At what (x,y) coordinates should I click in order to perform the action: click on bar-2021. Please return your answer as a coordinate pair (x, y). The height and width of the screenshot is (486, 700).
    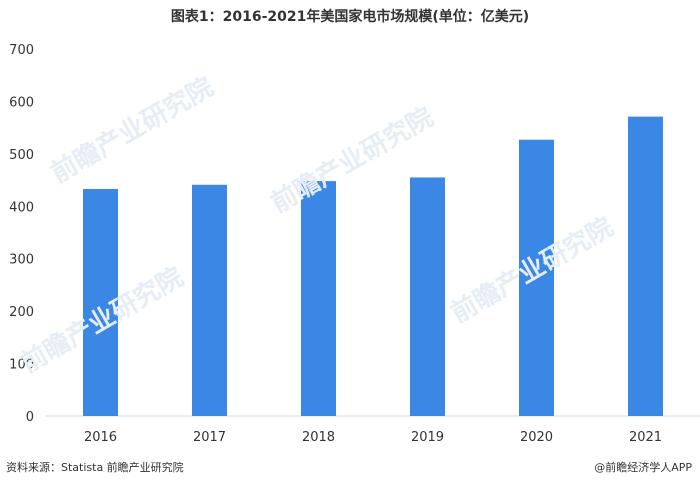
    Looking at the image, I should click on (645, 266).